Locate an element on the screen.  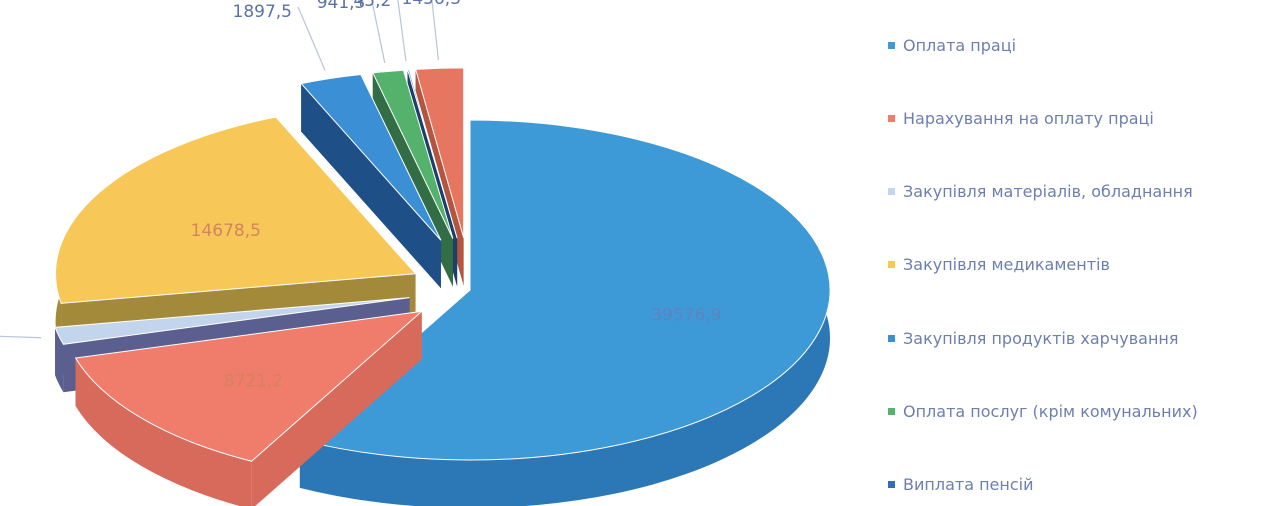
legend-label: Виплата пенсій is located at coordinates (968, 485).